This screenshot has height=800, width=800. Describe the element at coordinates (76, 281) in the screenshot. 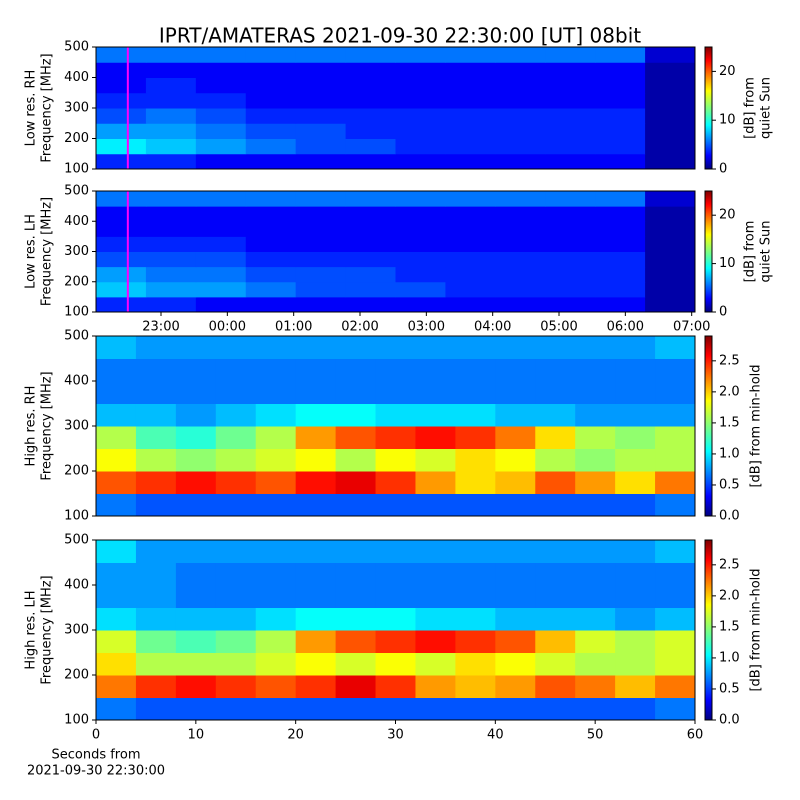

I see `y-tick-label: 200` at that location.